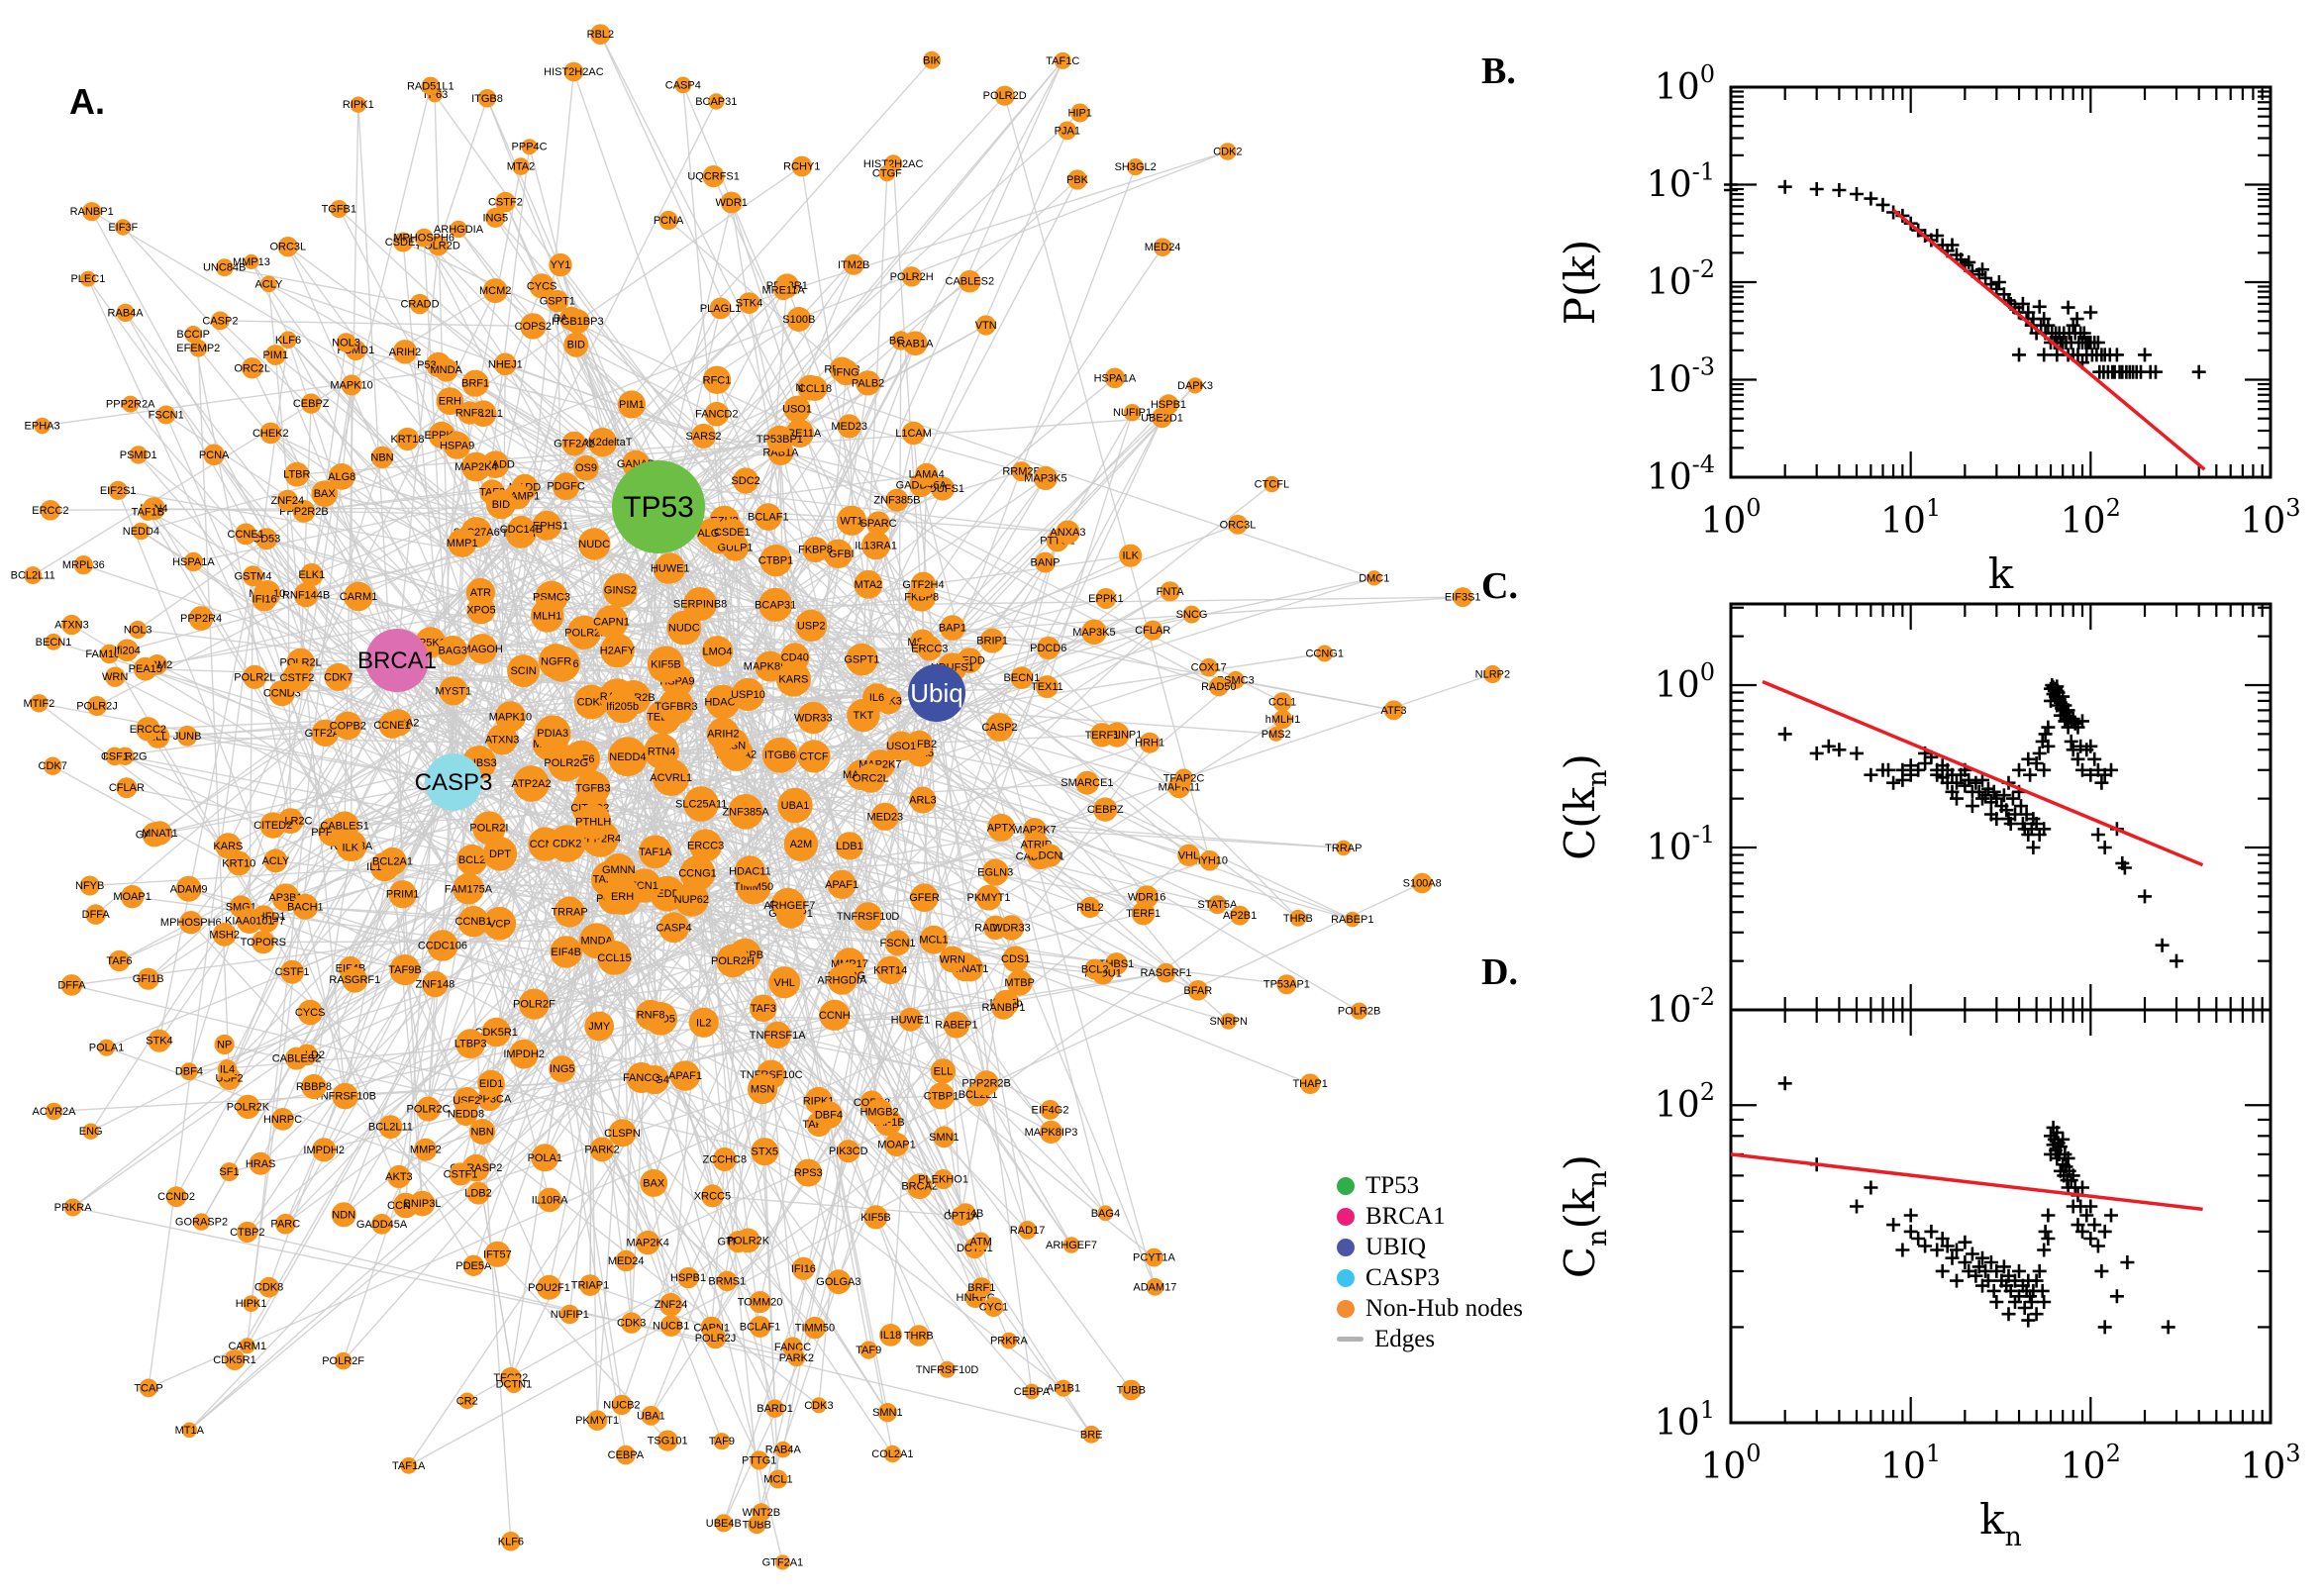 The width and height of the screenshot is (2323, 1596). I want to click on network-node-label: UBA1, so click(795, 806).